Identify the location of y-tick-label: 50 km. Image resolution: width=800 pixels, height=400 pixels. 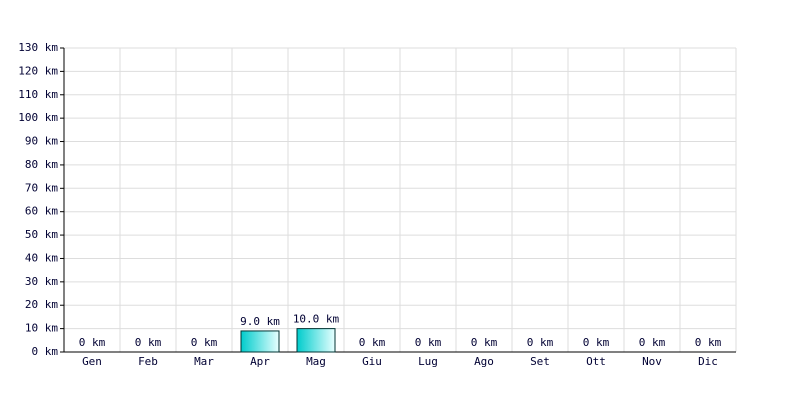
(41, 234).